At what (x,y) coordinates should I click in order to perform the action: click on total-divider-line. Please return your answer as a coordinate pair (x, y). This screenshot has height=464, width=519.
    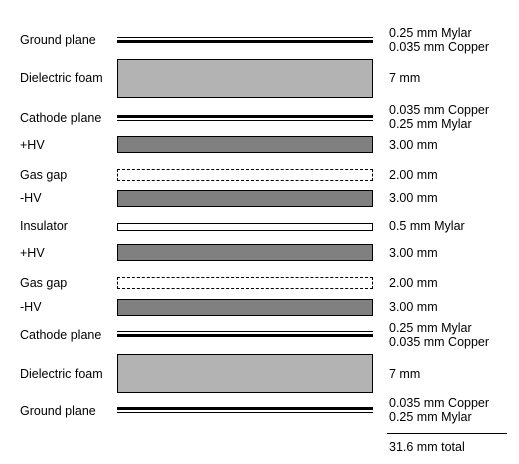
    Looking at the image, I should click on (447, 433).